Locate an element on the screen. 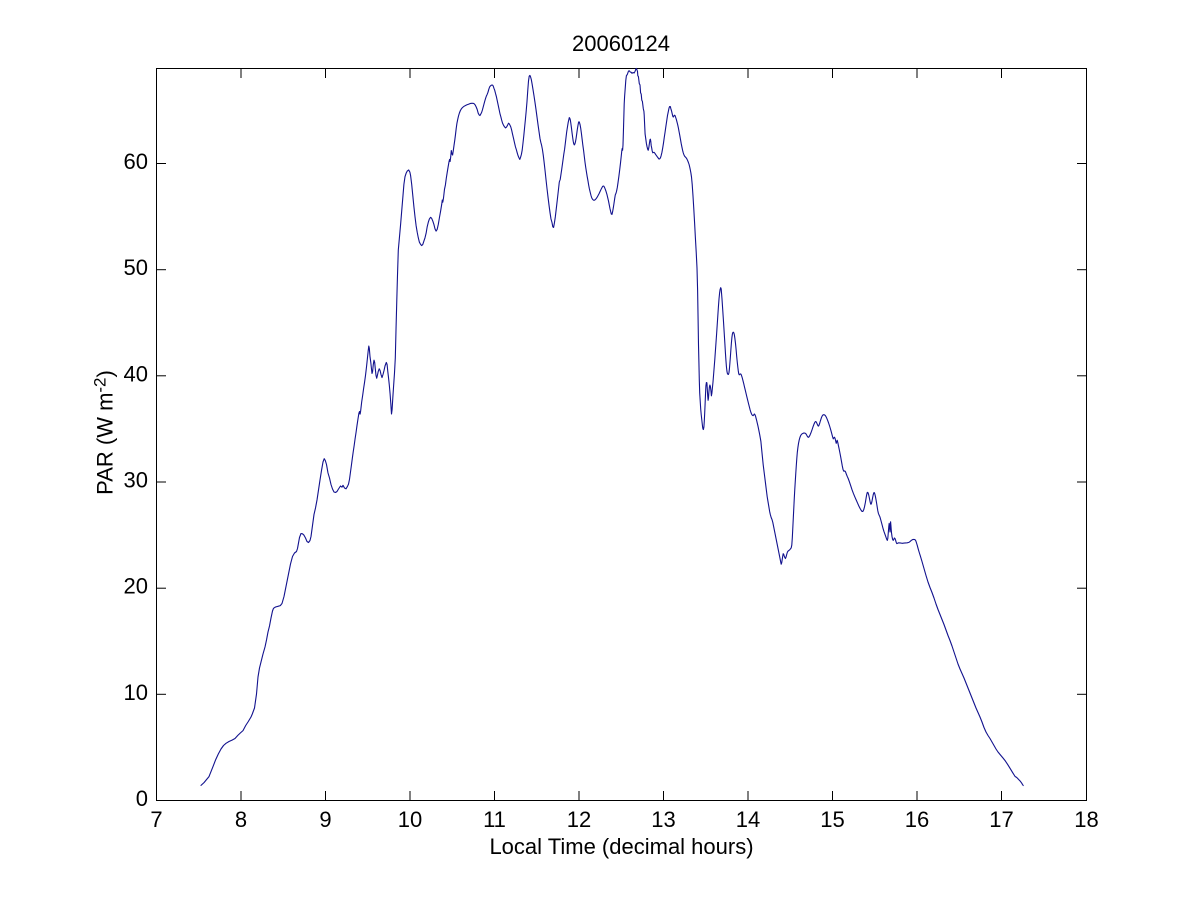 The image size is (1200, 900). svg-text: 40 is located at coordinates (136, 373).